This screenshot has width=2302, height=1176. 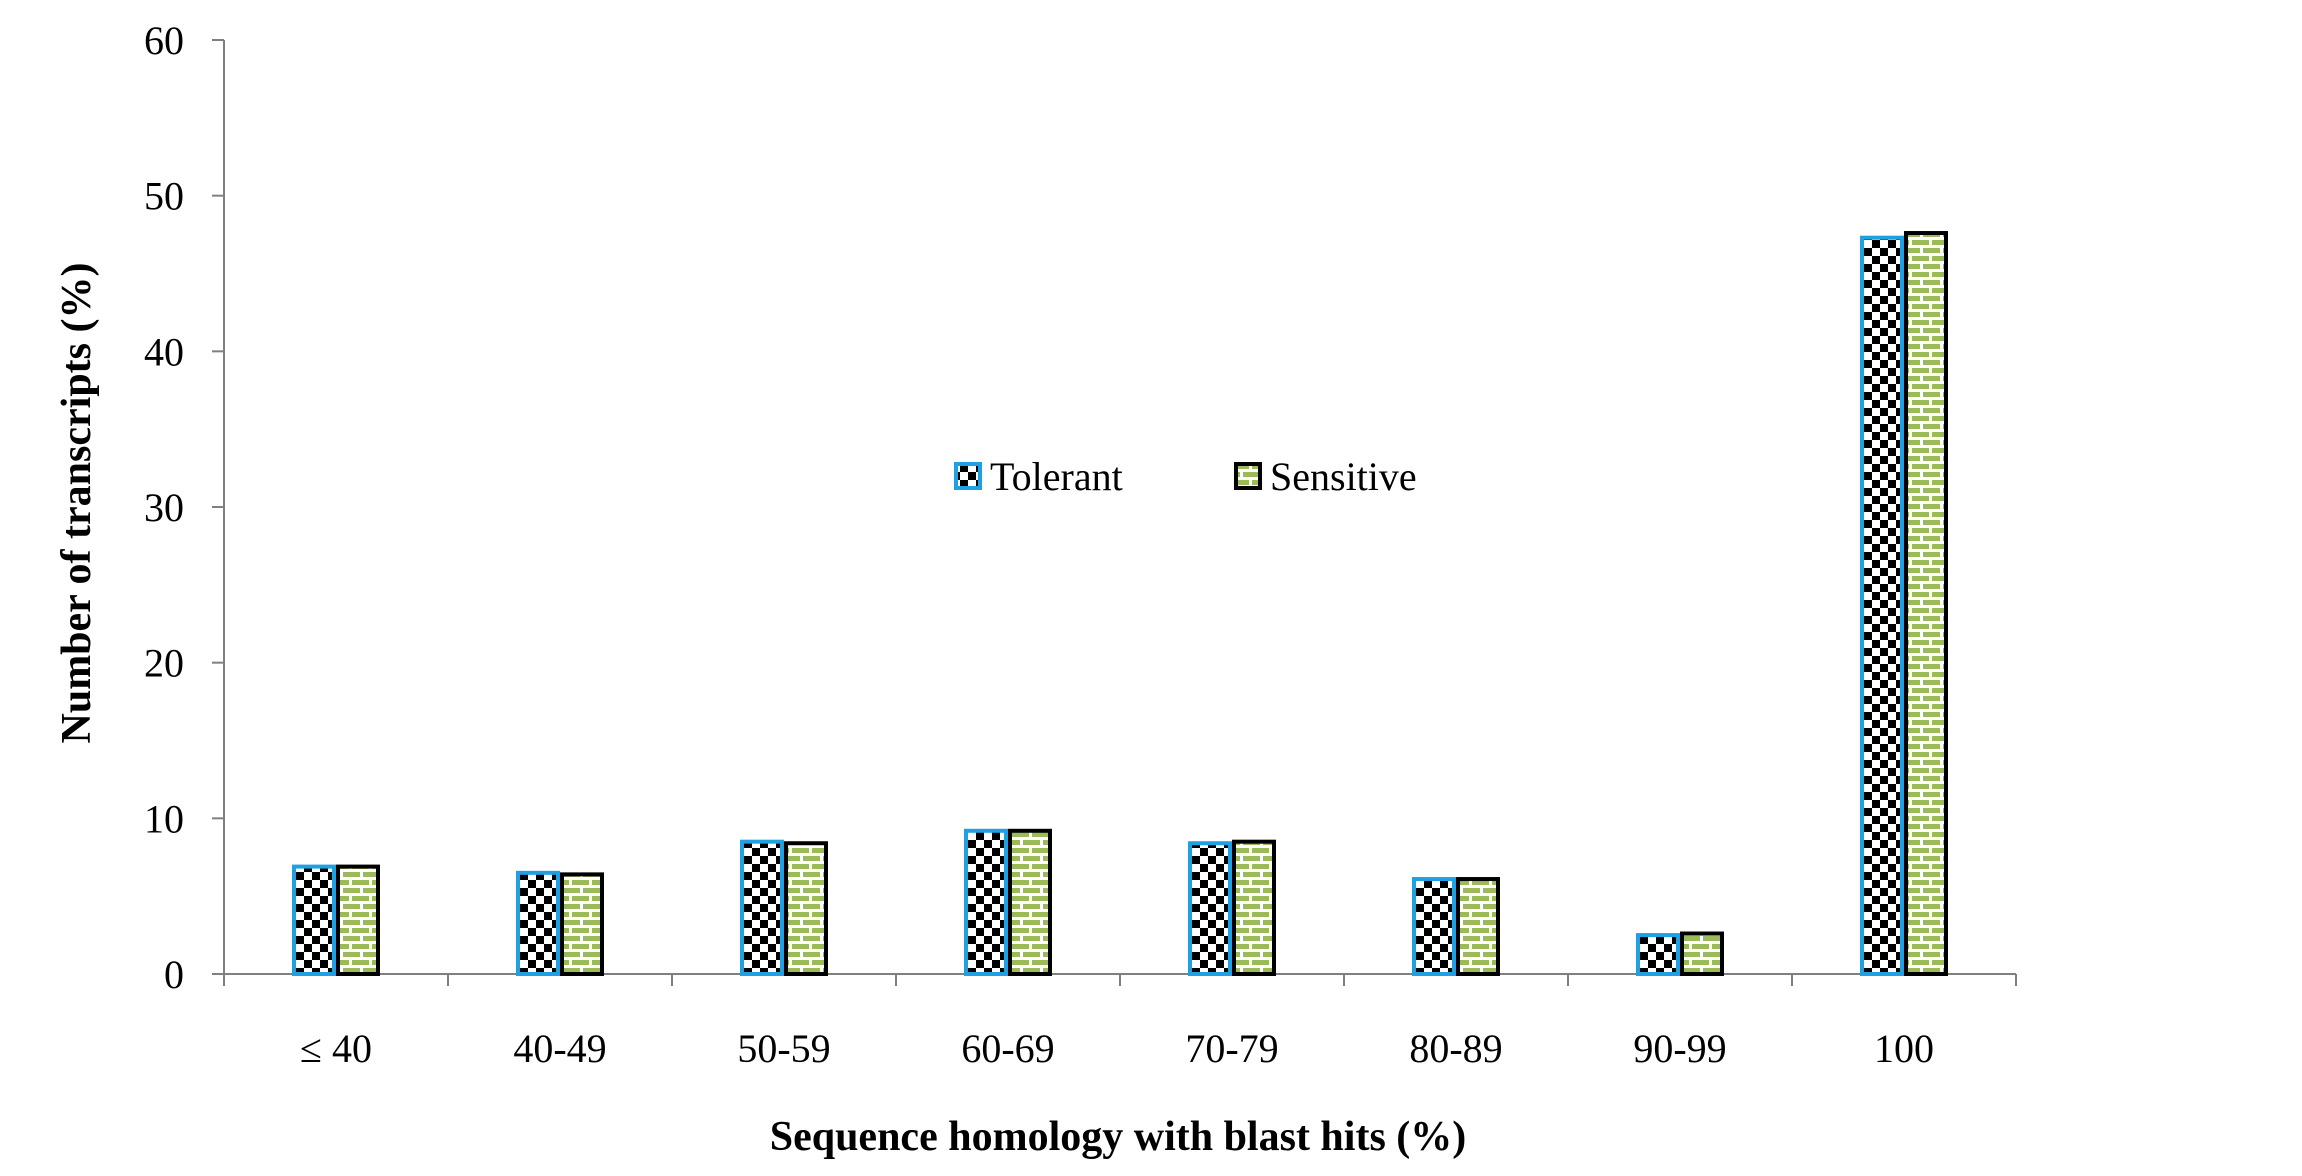 What do you see at coordinates (1185, 476) in the screenshot?
I see `legend: Tolerant Sensitive` at bounding box center [1185, 476].